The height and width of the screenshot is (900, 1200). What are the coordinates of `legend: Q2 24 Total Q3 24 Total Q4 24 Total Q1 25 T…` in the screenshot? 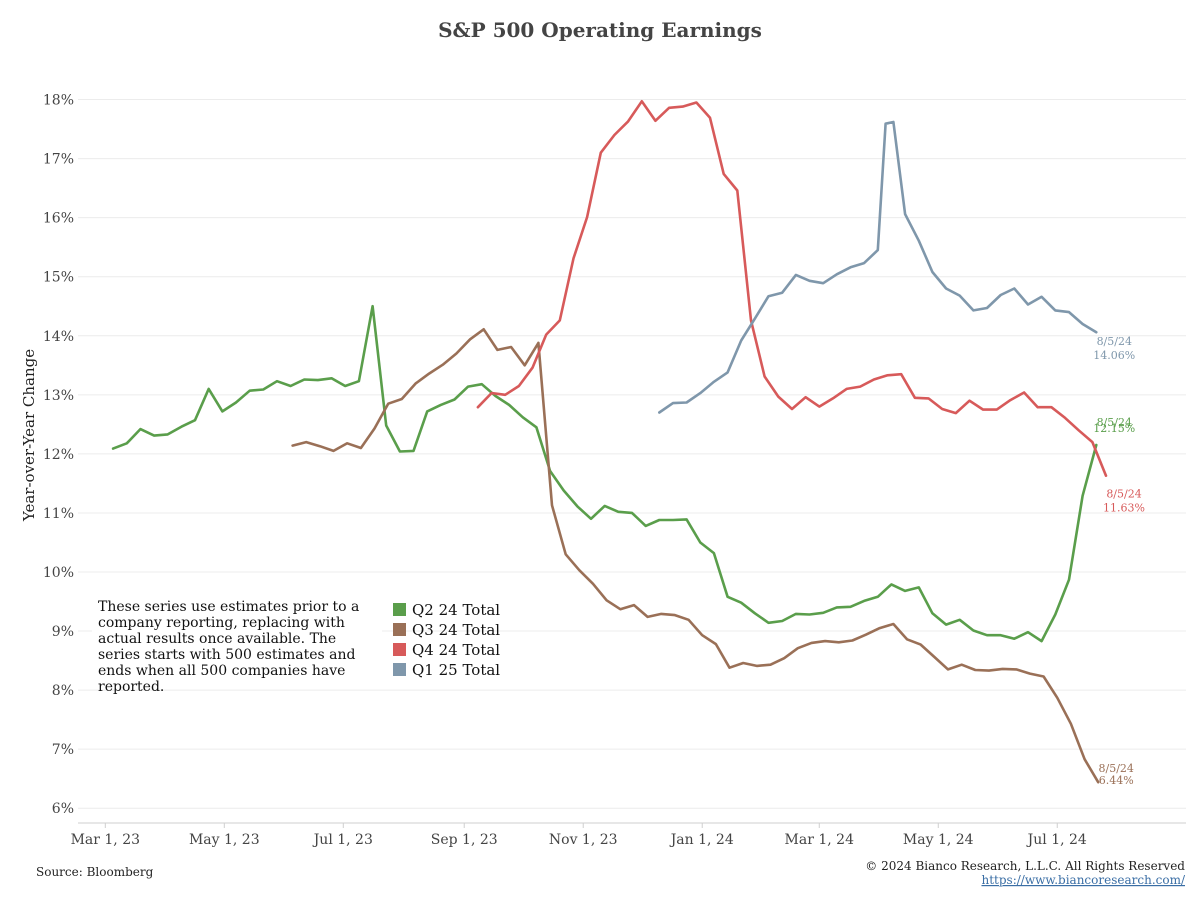 It's located at (446, 640).